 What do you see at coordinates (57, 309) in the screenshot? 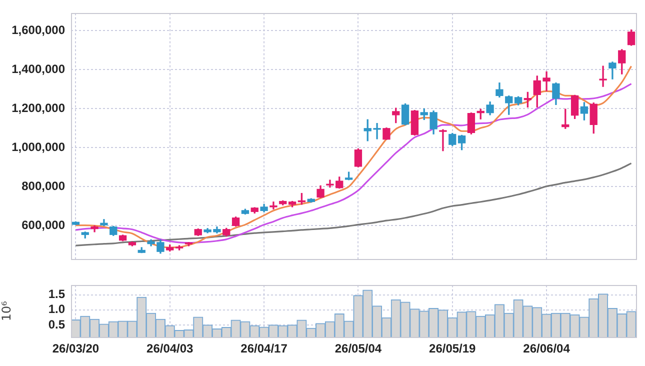
I see `y-tick-label: 1.0` at bounding box center [57, 309].